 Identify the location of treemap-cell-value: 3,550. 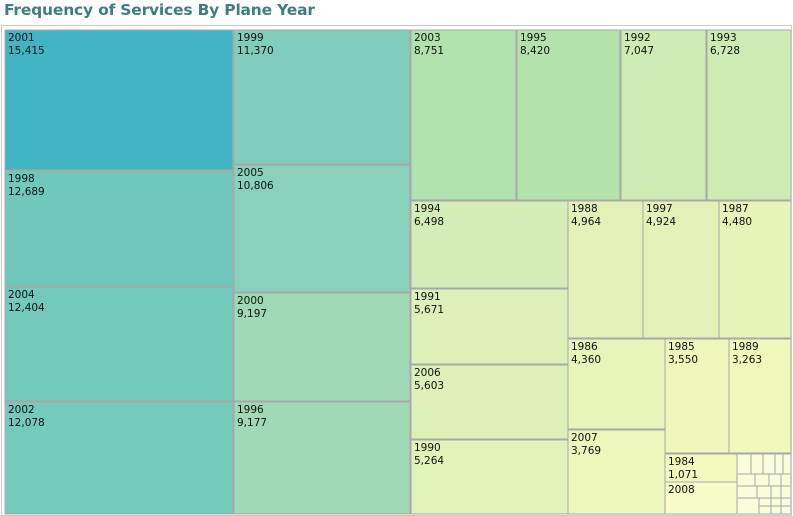
(683, 360).